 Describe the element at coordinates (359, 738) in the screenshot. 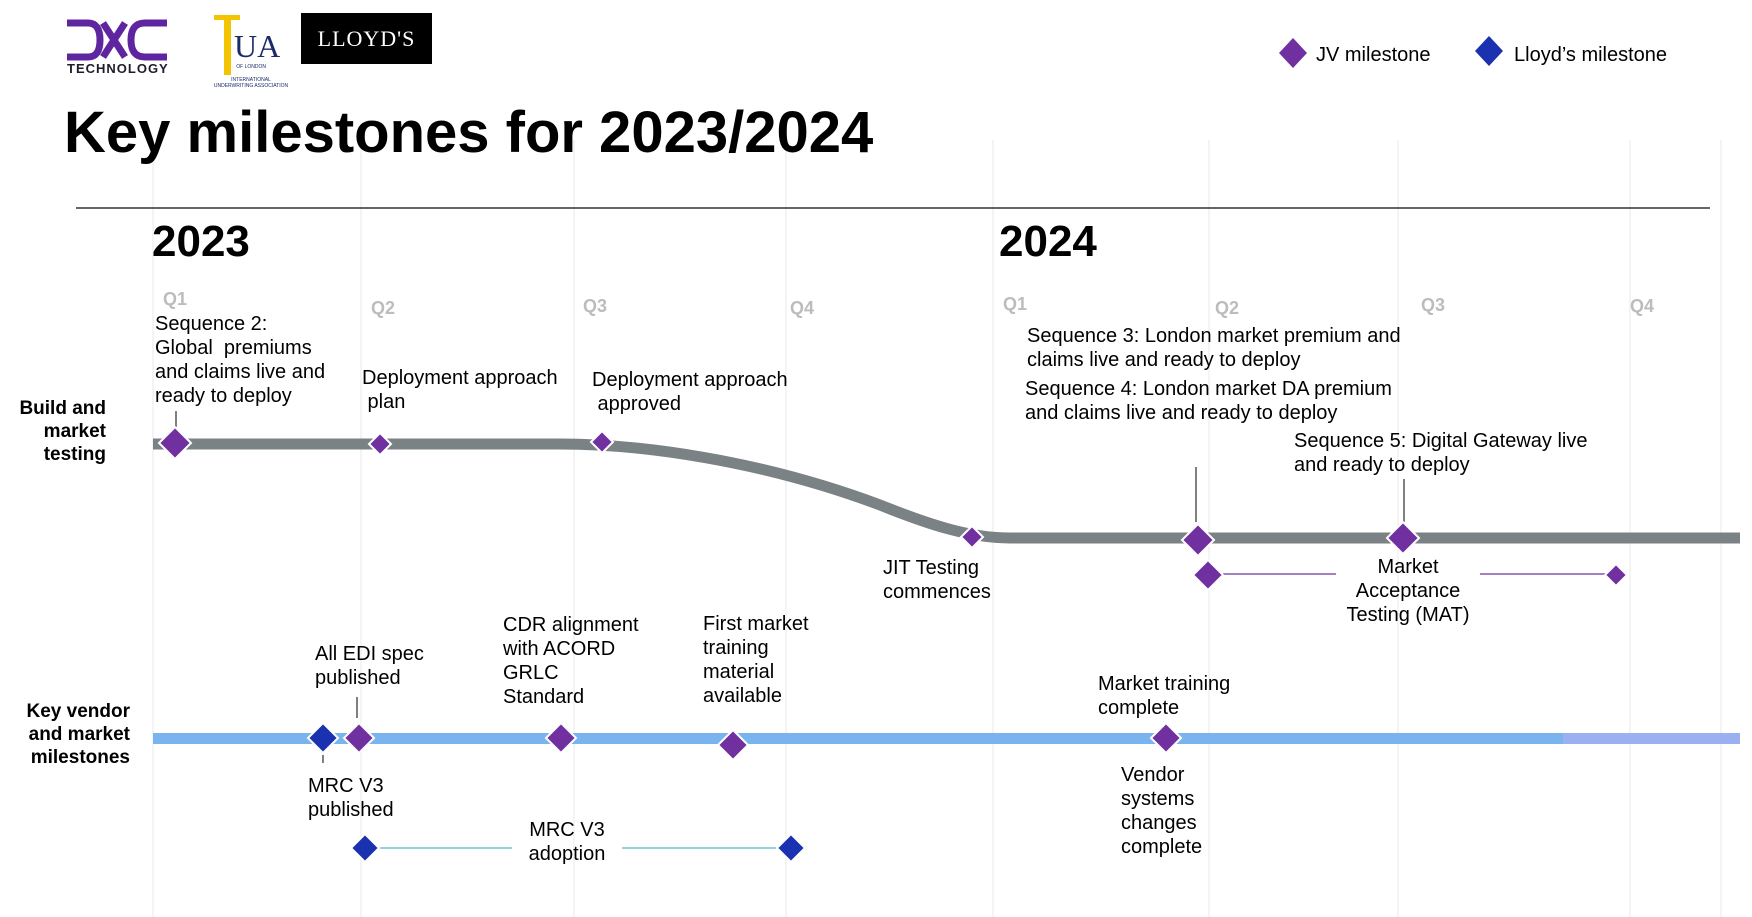

I see `diamond-edi` at that location.